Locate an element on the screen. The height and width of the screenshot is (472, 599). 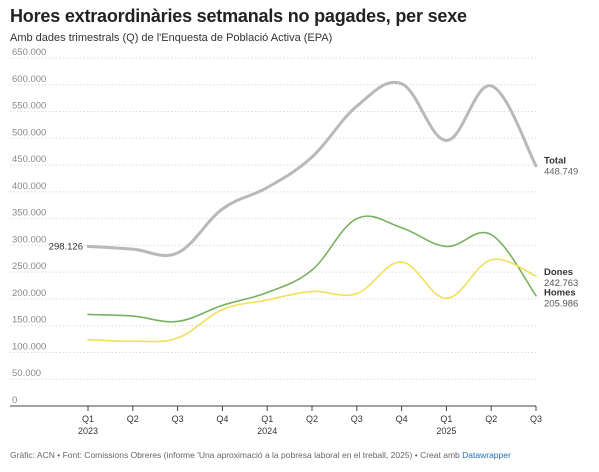
y-tick-label: 550.000 is located at coordinates (29, 106).